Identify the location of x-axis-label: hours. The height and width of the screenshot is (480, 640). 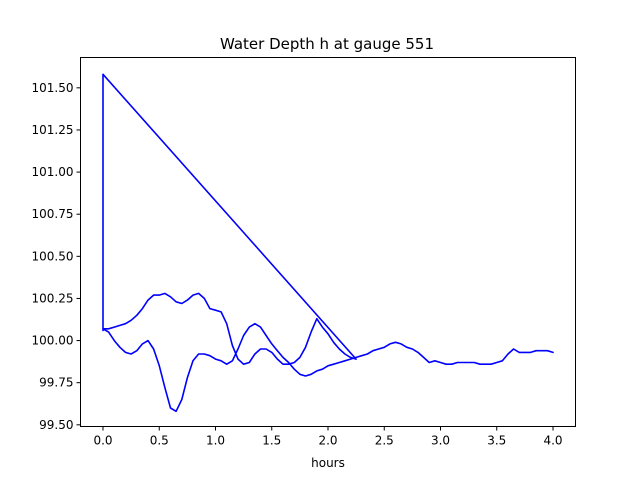
(328, 463).